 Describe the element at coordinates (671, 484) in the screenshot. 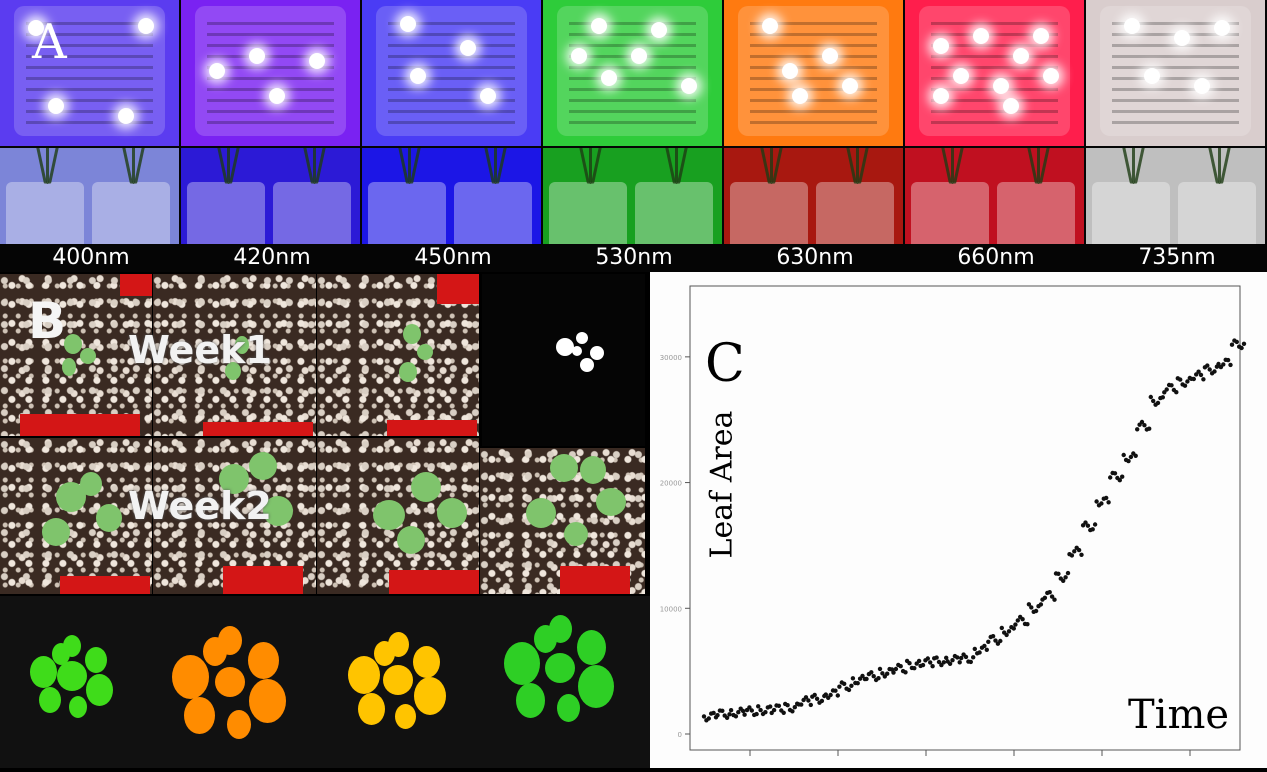

I see `y-tick-label: 20000` at that location.